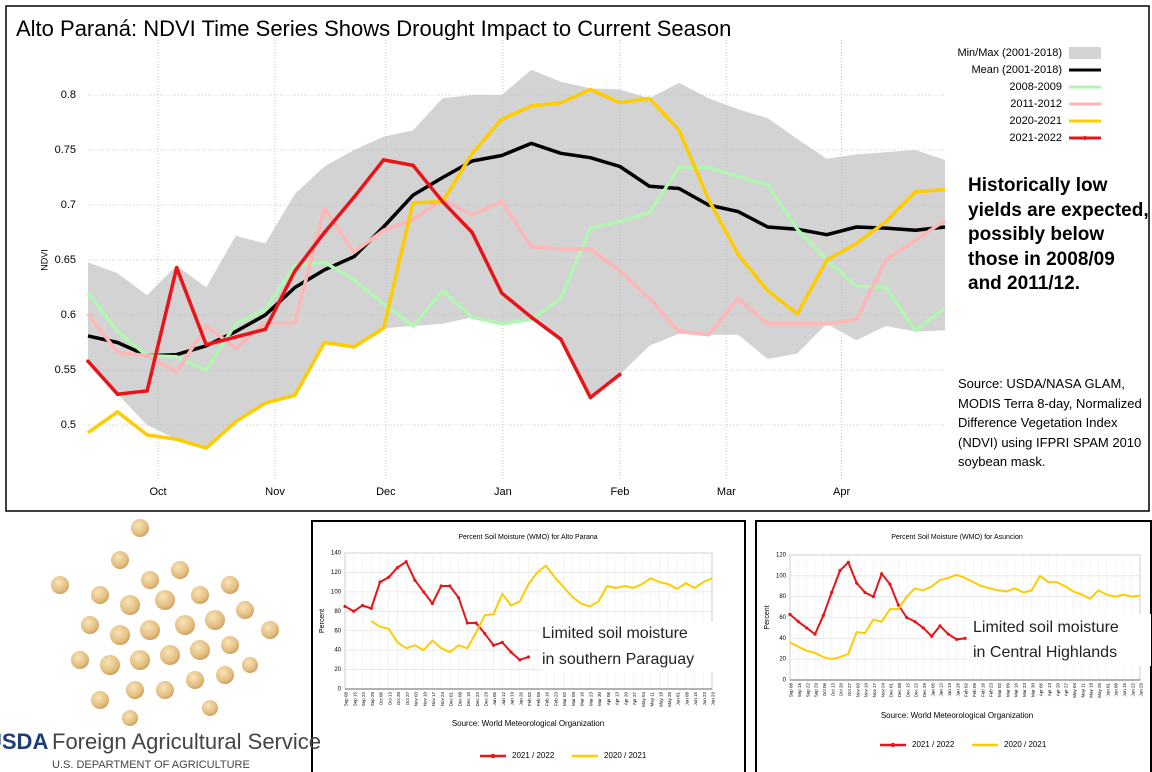  Describe the element at coordinates (957, 537) in the screenshot. I see `chart-title: Percent Soil Moisture (WMO) for Asuncion` at that location.